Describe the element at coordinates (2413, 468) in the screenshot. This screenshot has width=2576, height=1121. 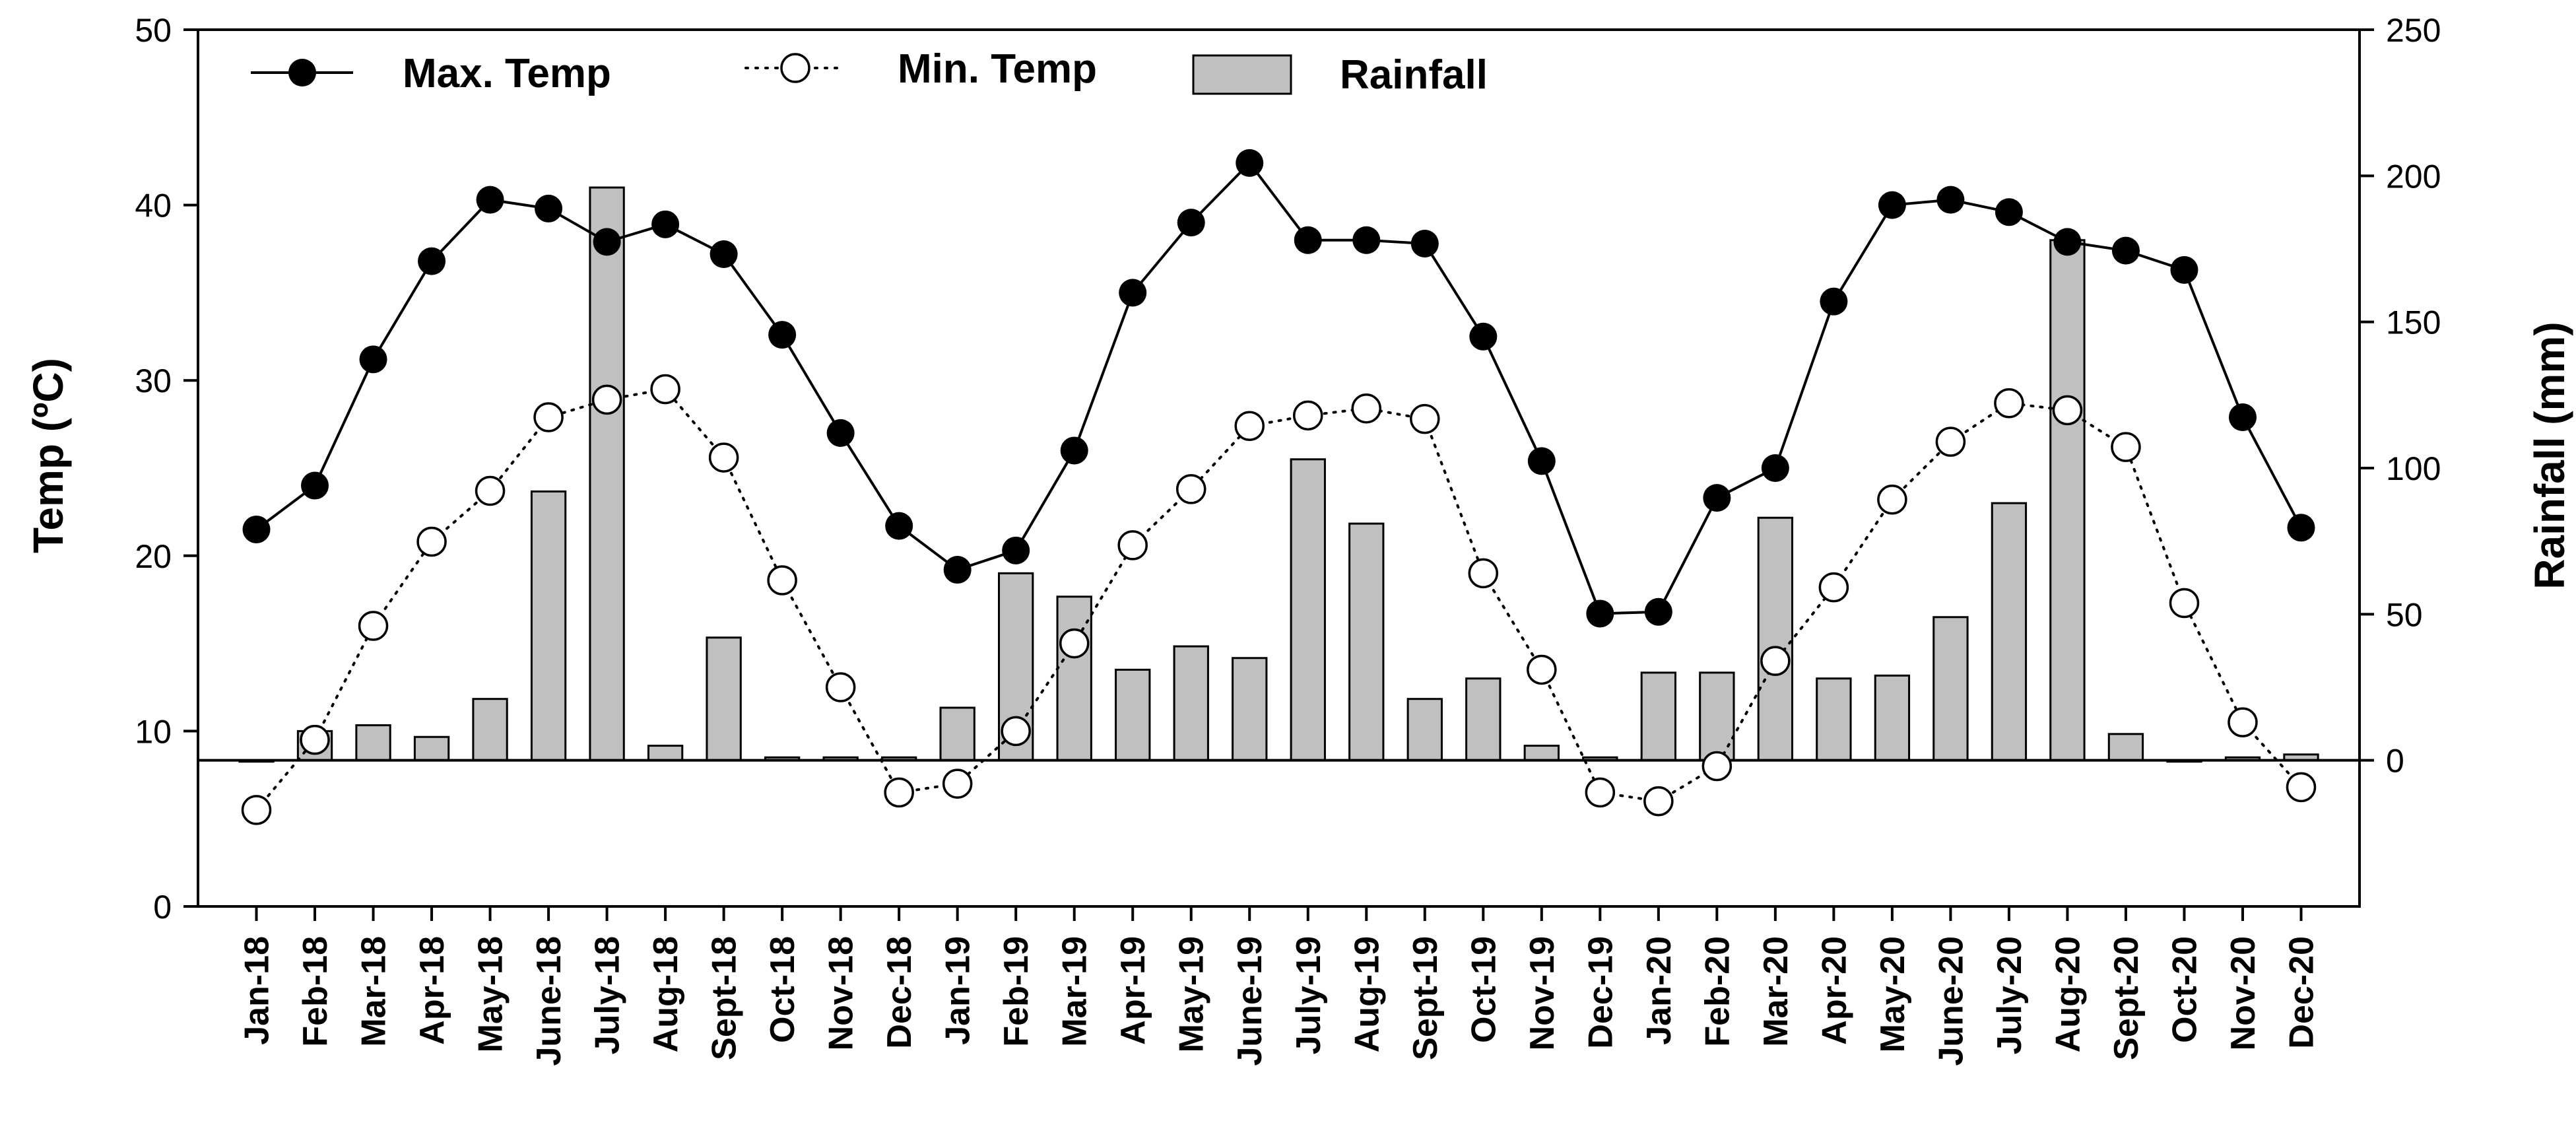
I see `y-tick-label-right: 100` at that location.